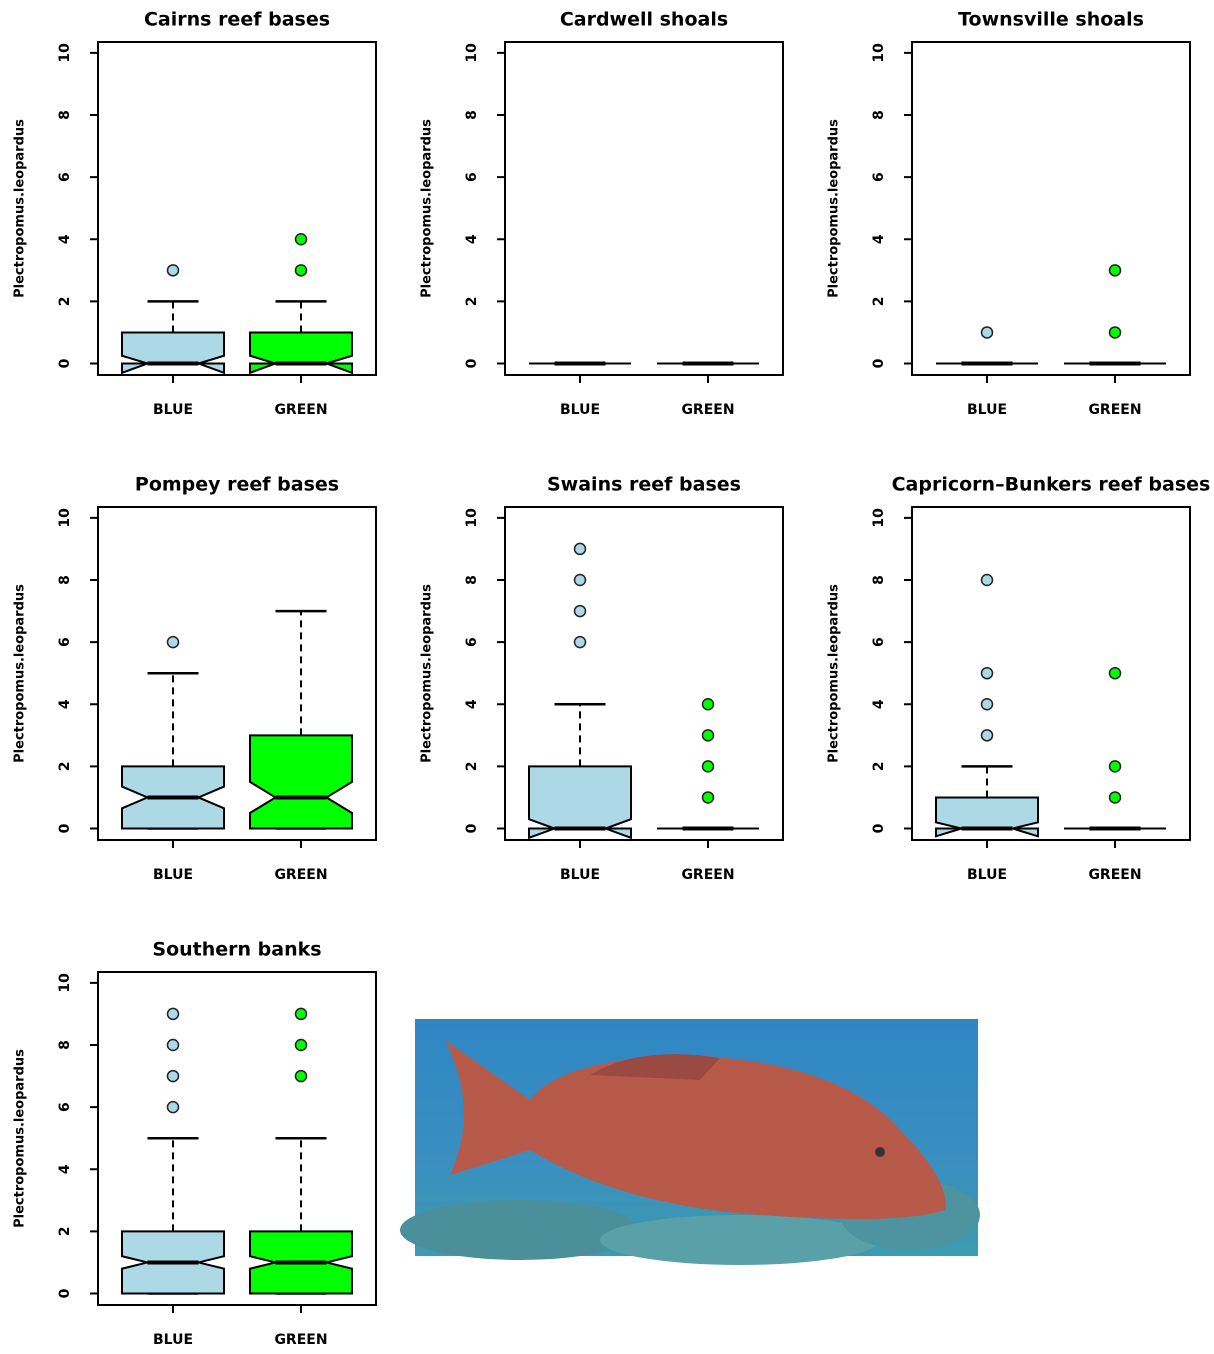 The height and width of the screenshot is (1354, 1214). Describe the element at coordinates (237, 20) in the screenshot. I see `chart-title: Cairns reef bases` at that location.